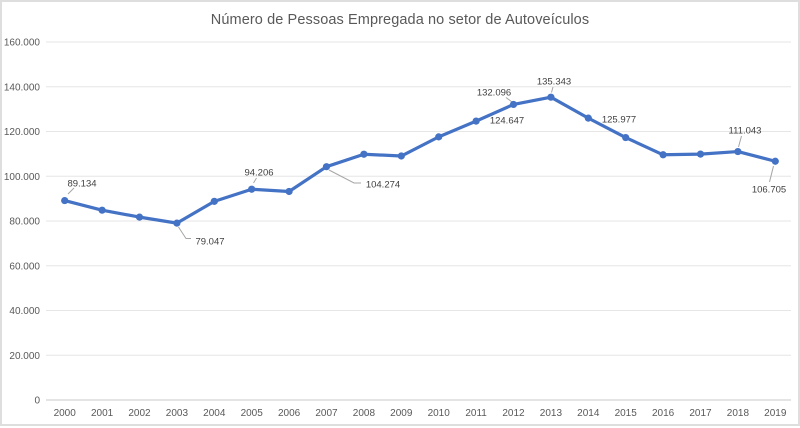 This screenshot has width=800, height=428. I want to click on data-point-marker-2008, so click(364, 154).